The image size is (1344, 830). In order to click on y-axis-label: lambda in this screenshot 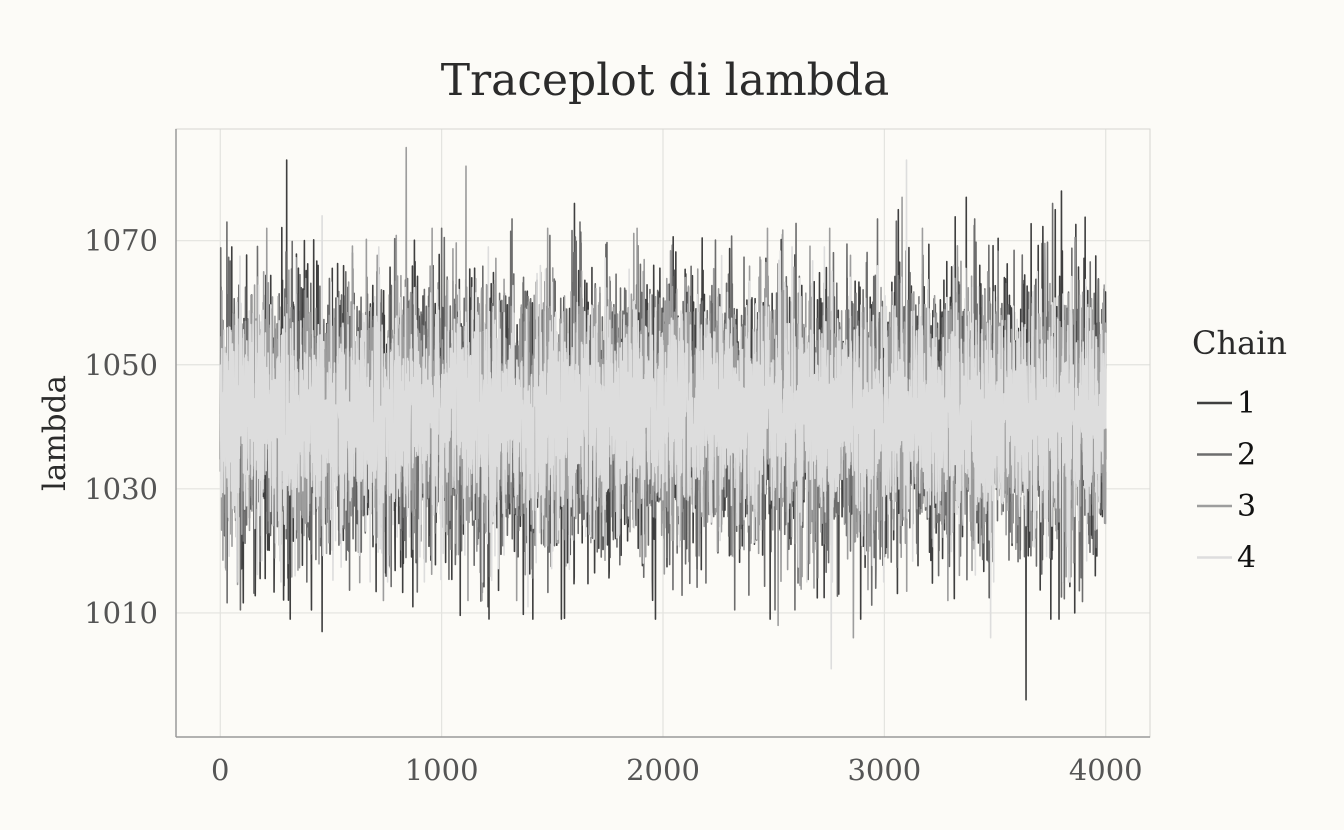, I will do `click(55, 433)`.